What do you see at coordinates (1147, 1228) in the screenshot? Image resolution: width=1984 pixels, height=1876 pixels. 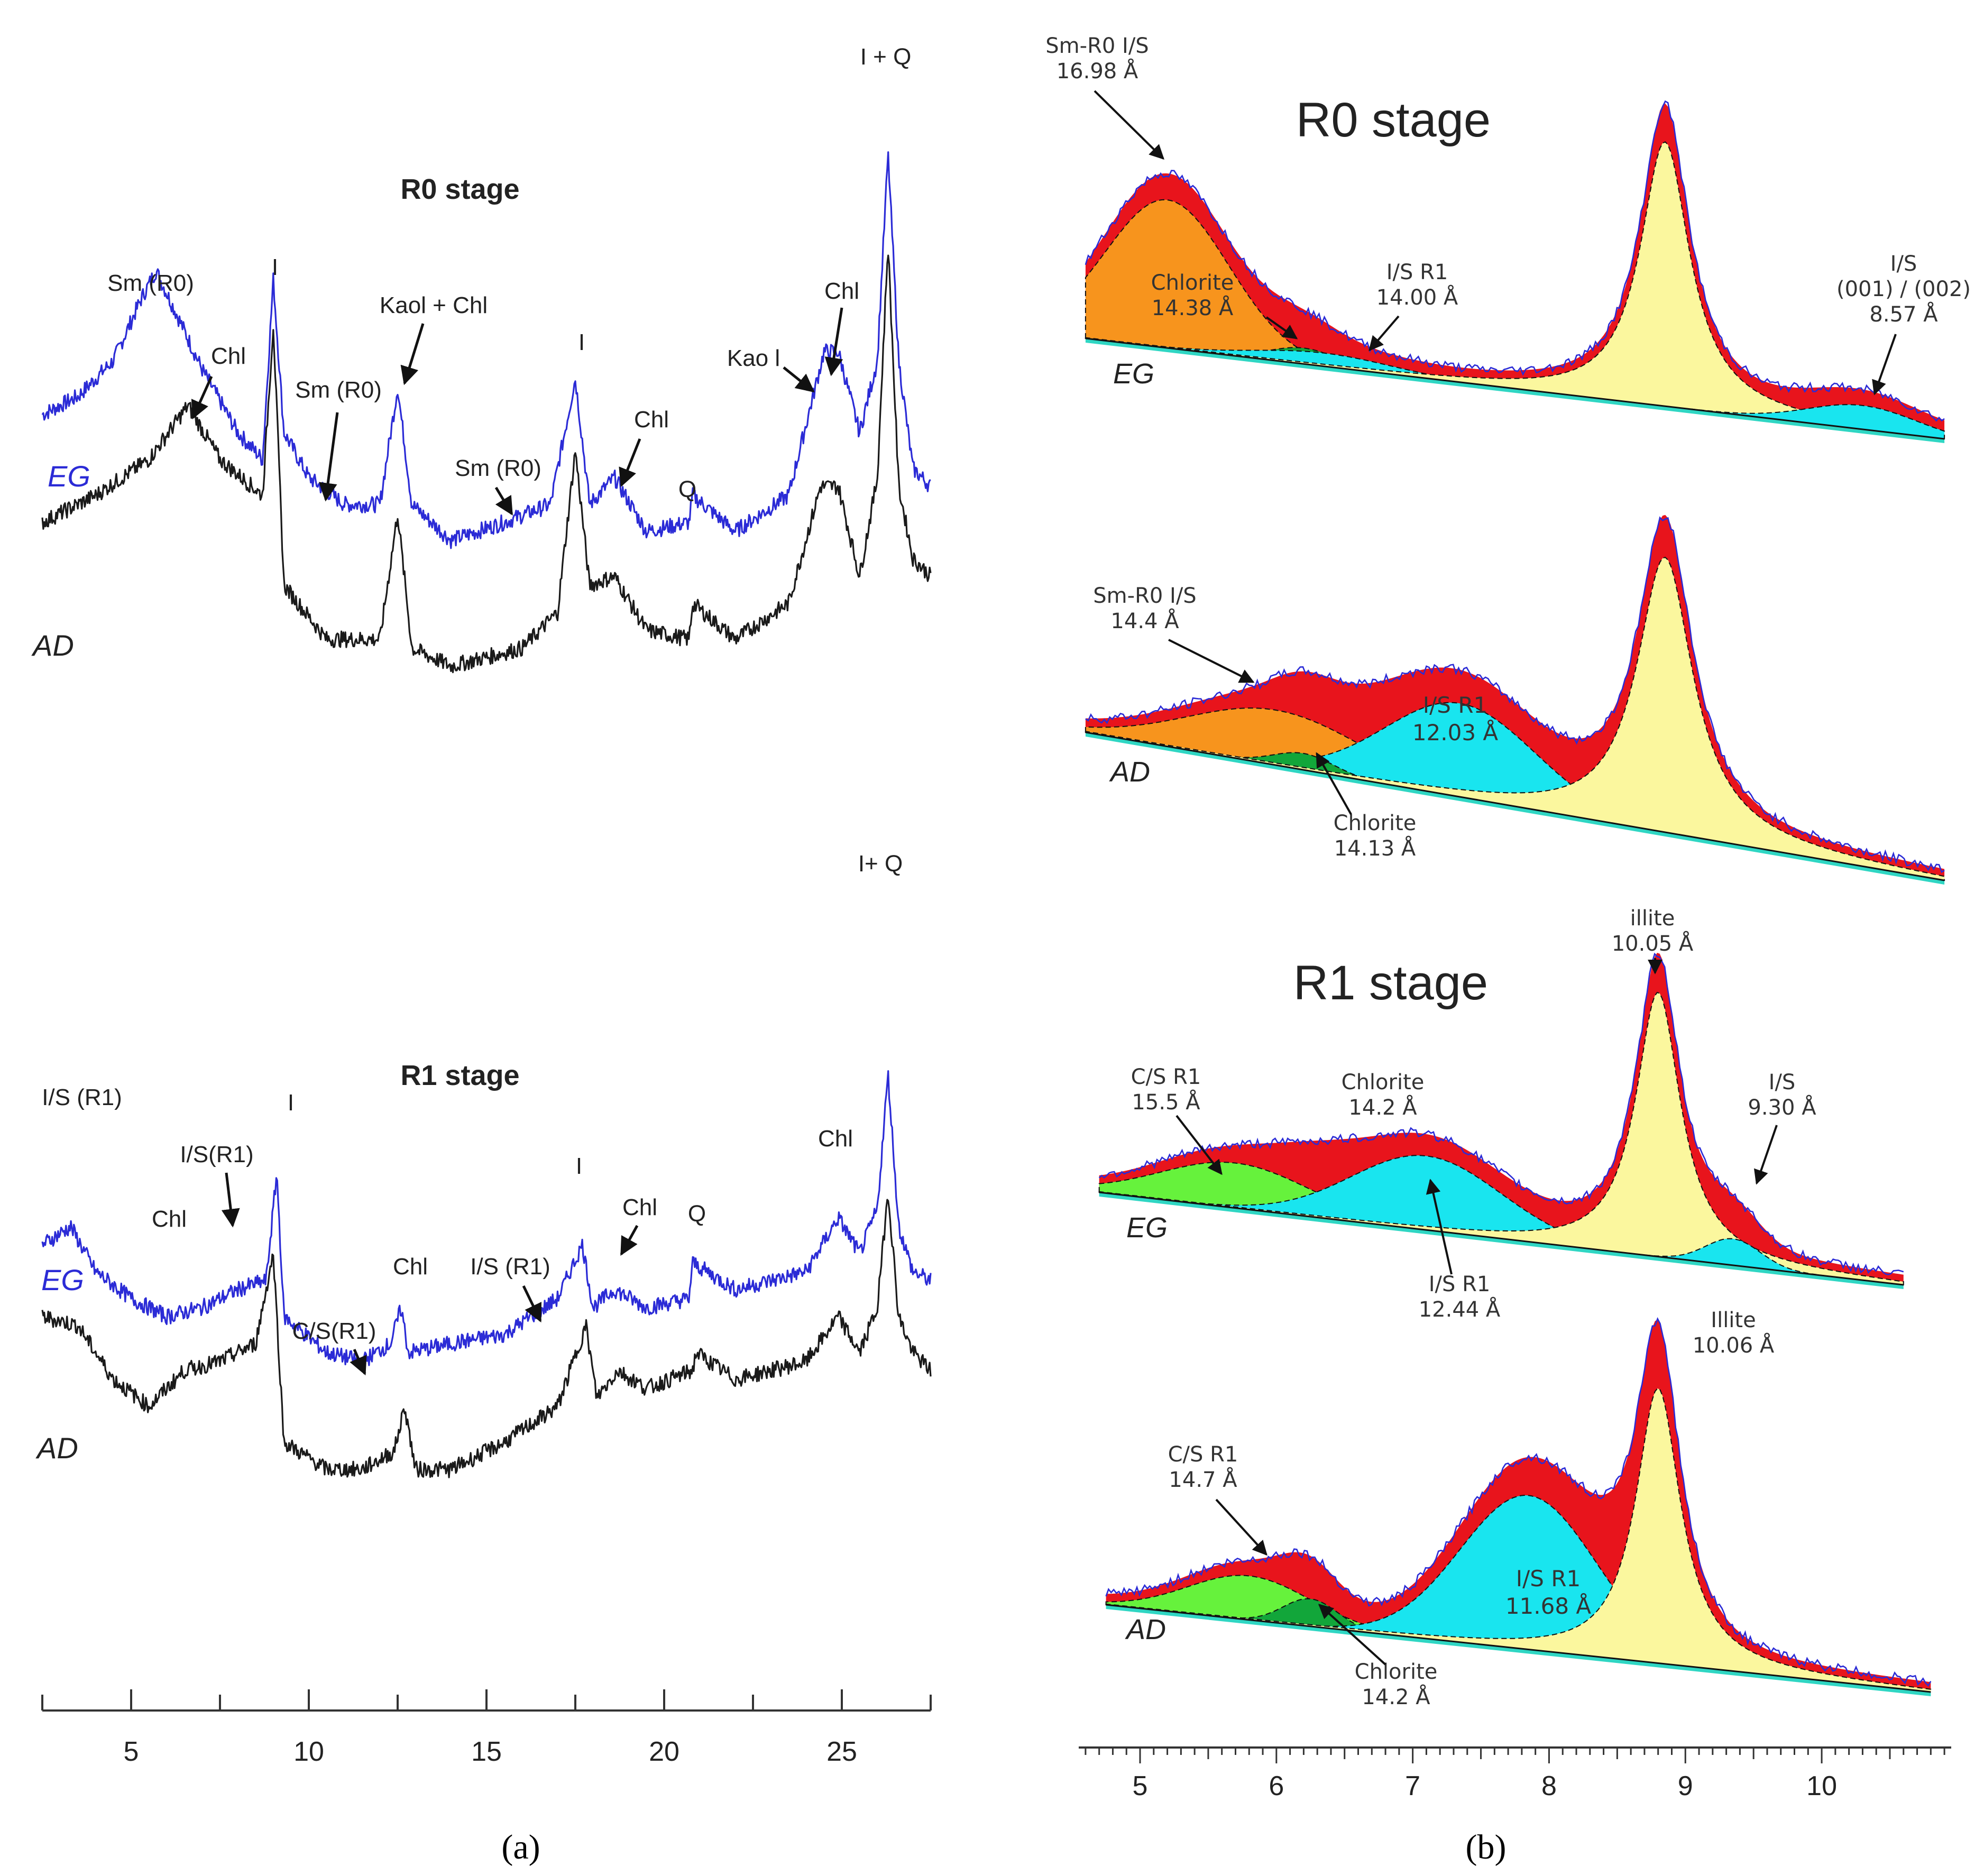 I see `b-r1-eg-label: EG` at bounding box center [1147, 1228].